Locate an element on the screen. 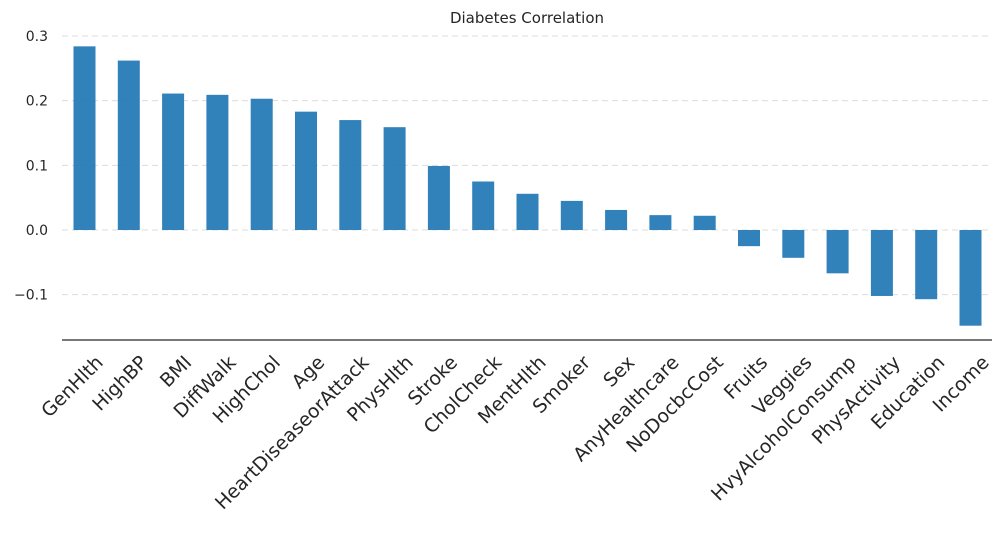 This screenshot has width=1002, height=538. bar-HvyAlcoholConsump is located at coordinates (837, 252).